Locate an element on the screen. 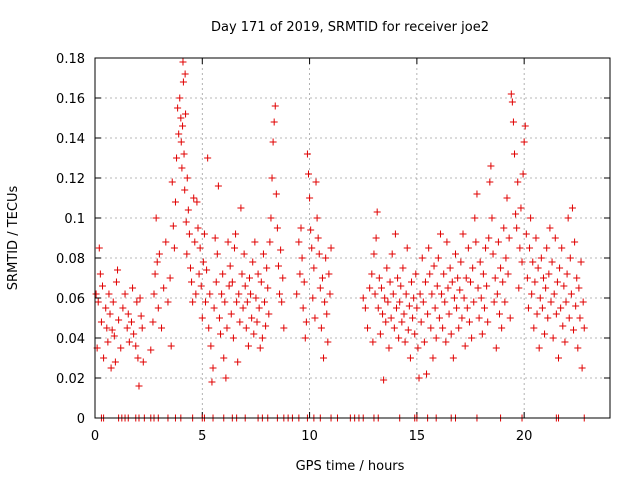 The height and width of the screenshot is (480, 640). y-tick-label: 0.02 is located at coordinates (70, 379).